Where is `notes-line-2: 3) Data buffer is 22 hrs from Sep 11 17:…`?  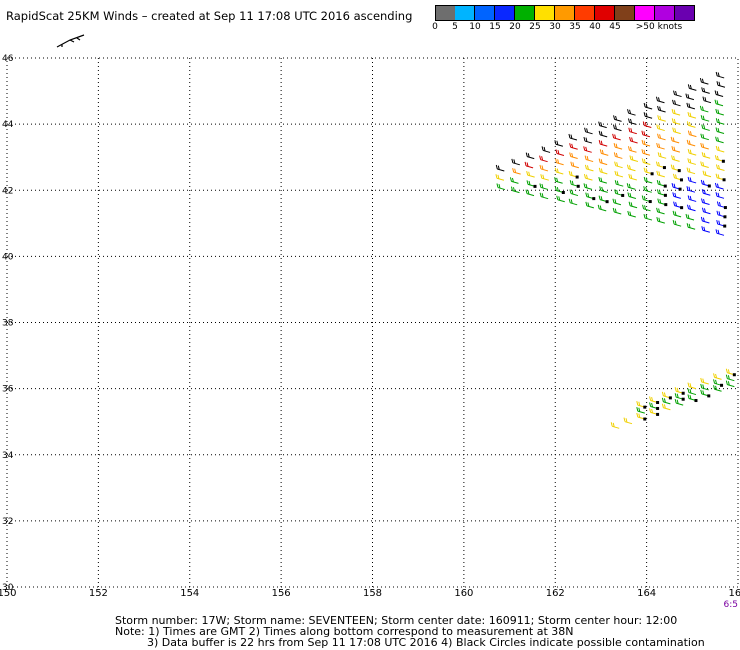
notes-line-2: 3) Data buffer is 22 hrs from Sep 11 17:… is located at coordinates (426, 642).